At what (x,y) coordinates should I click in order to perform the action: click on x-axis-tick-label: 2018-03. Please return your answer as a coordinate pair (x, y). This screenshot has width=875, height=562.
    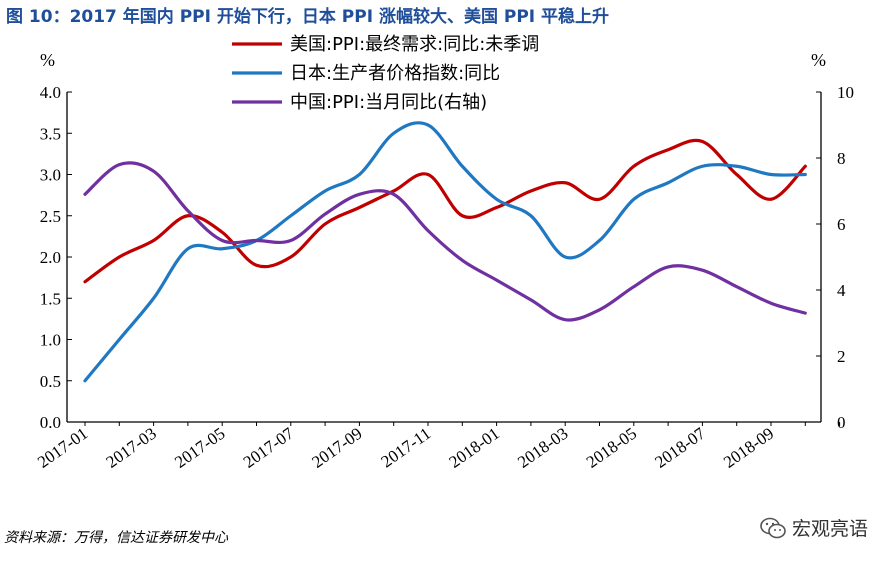
    Looking at the image, I should click on (542, 448).